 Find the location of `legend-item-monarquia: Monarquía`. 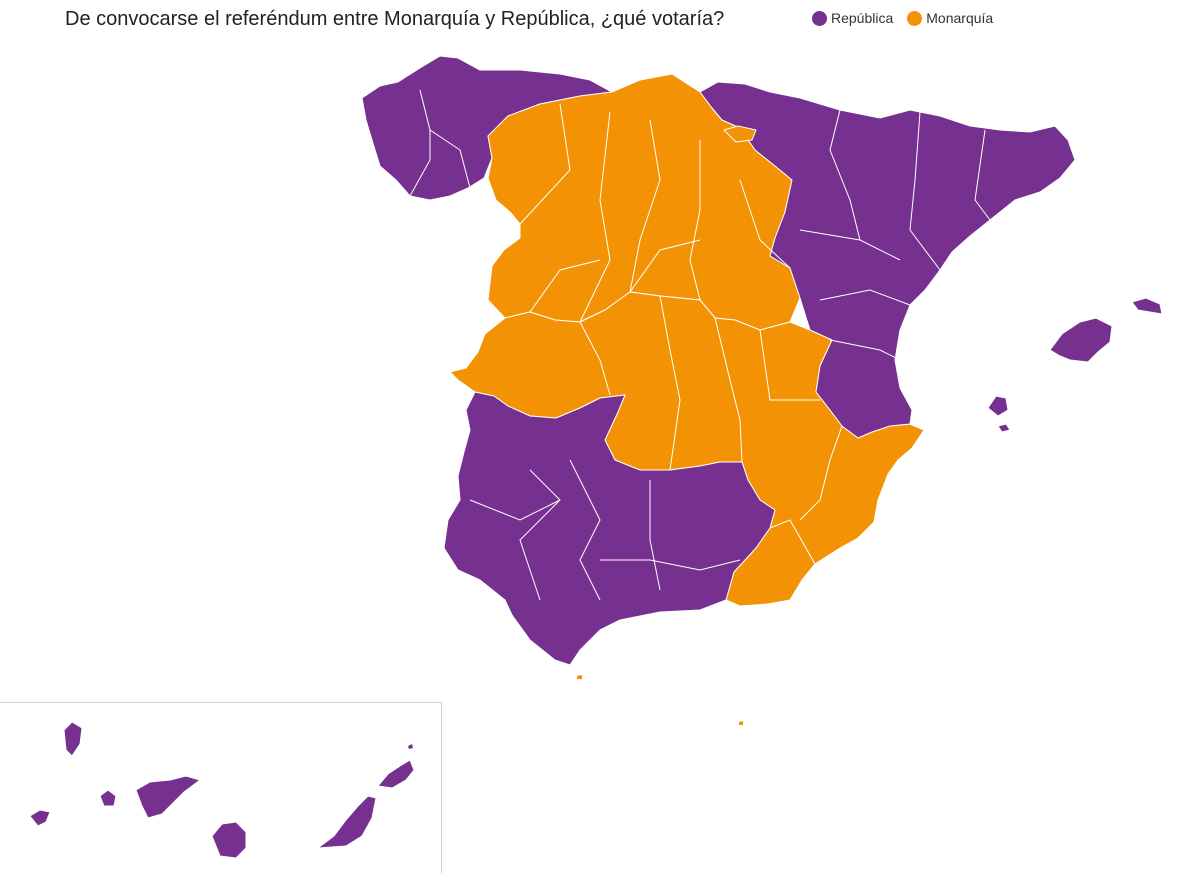

legend-item-monarquia: Monarquía is located at coordinates (950, 18).